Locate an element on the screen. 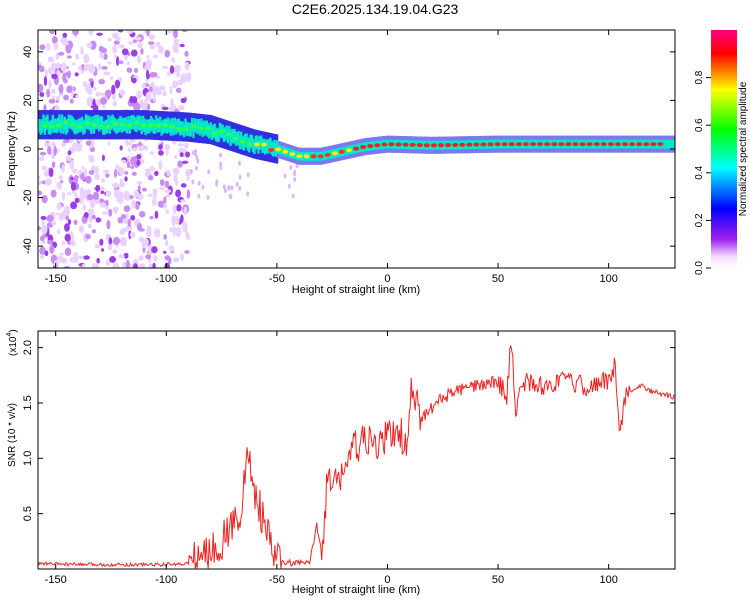 This screenshot has width=750, height=605. spectrogram-y-tick-label: 0 is located at coordinates (28, 149).